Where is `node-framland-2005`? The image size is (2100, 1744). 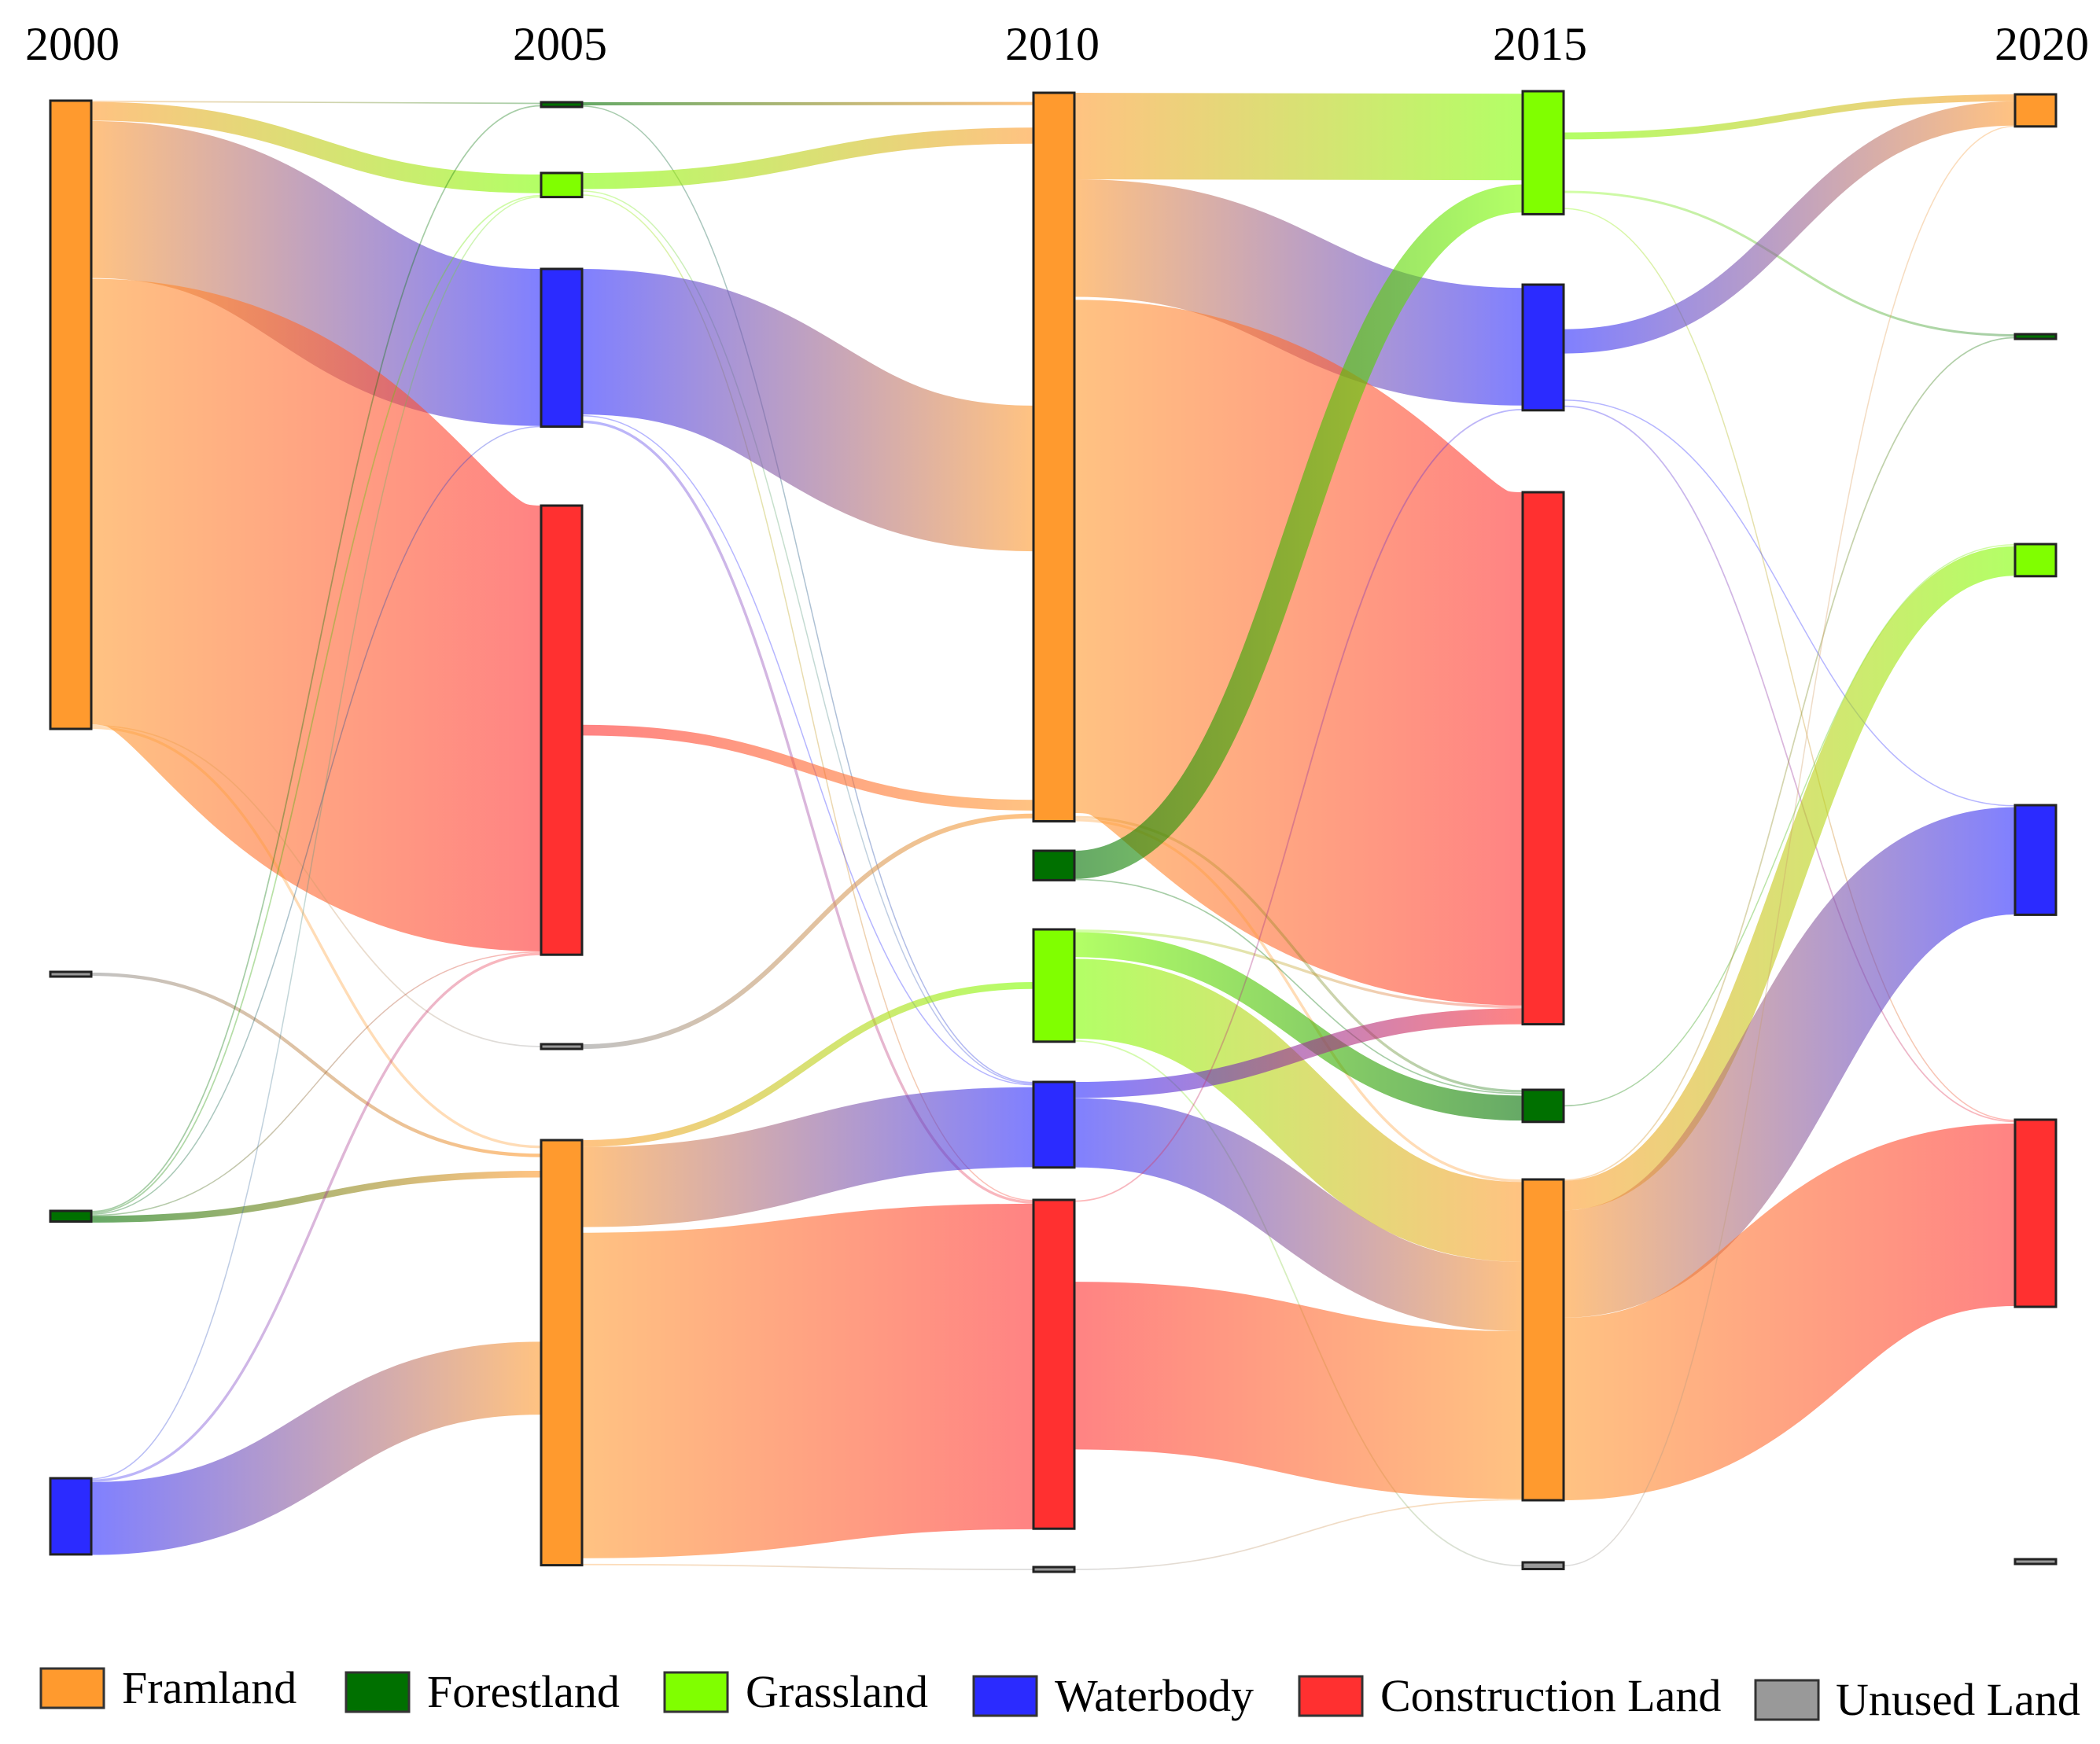 node-framland-2005 is located at coordinates (562, 1353).